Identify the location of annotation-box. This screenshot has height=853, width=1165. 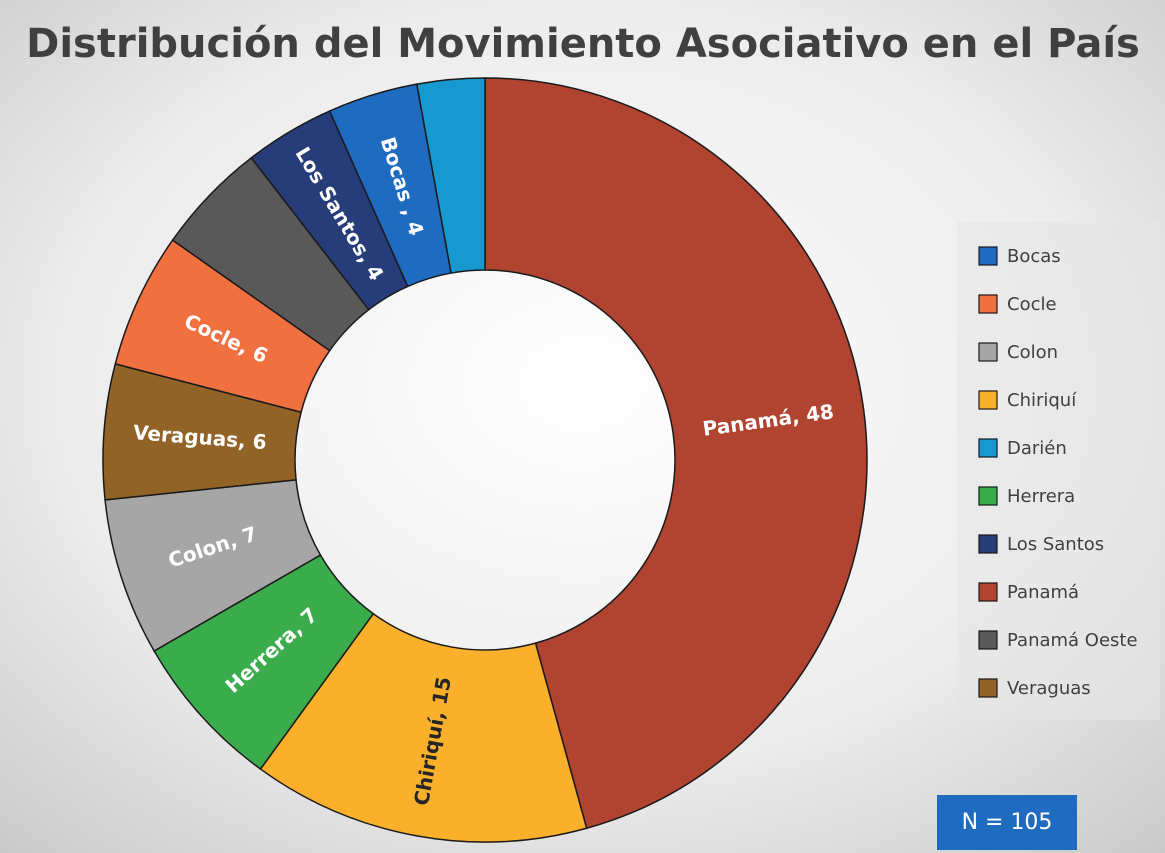
(1007, 822).